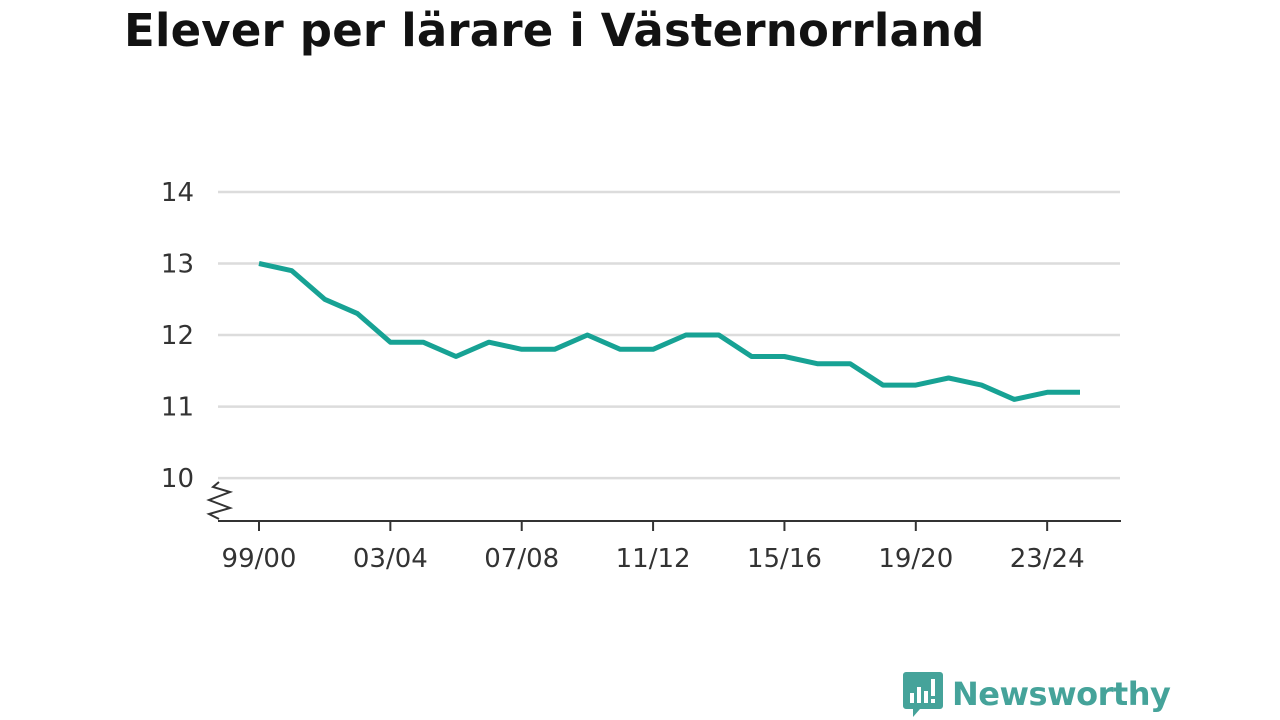 The image size is (1280, 720). I want to click on y-tick-label: 14, so click(177, 193).